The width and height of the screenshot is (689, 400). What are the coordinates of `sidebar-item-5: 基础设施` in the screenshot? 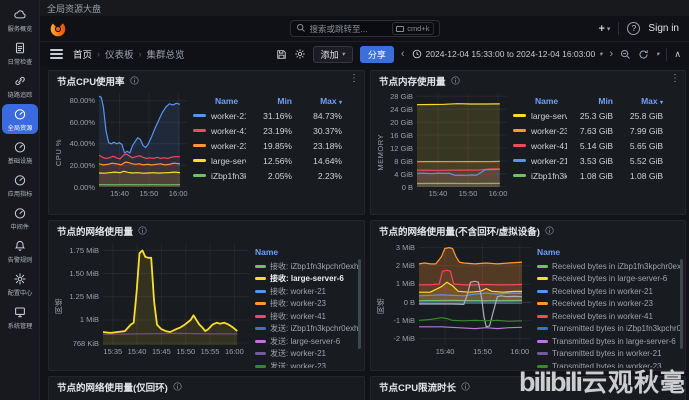 It's located at (20, 152).